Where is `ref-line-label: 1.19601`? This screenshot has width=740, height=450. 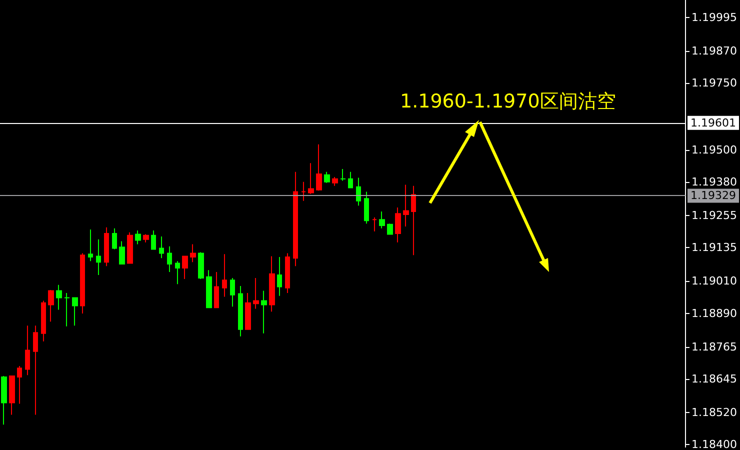
ref-line-label: 1.19601 is located at coordinates (713, 123).